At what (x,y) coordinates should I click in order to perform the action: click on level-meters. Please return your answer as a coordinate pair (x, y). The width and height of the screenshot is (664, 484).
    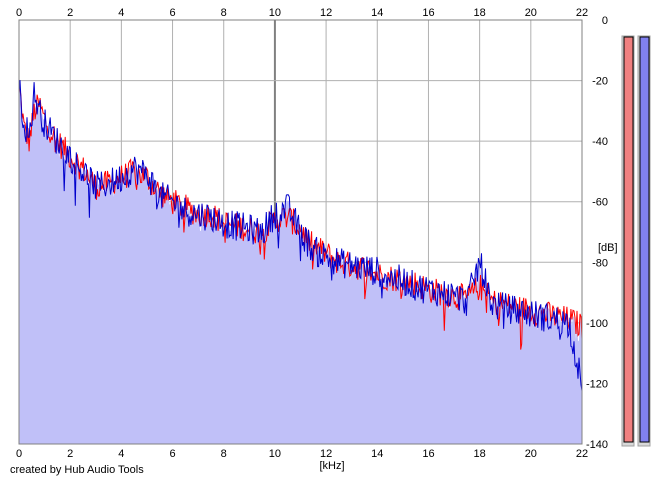
    Looking at the image, I should click on (636, 241).